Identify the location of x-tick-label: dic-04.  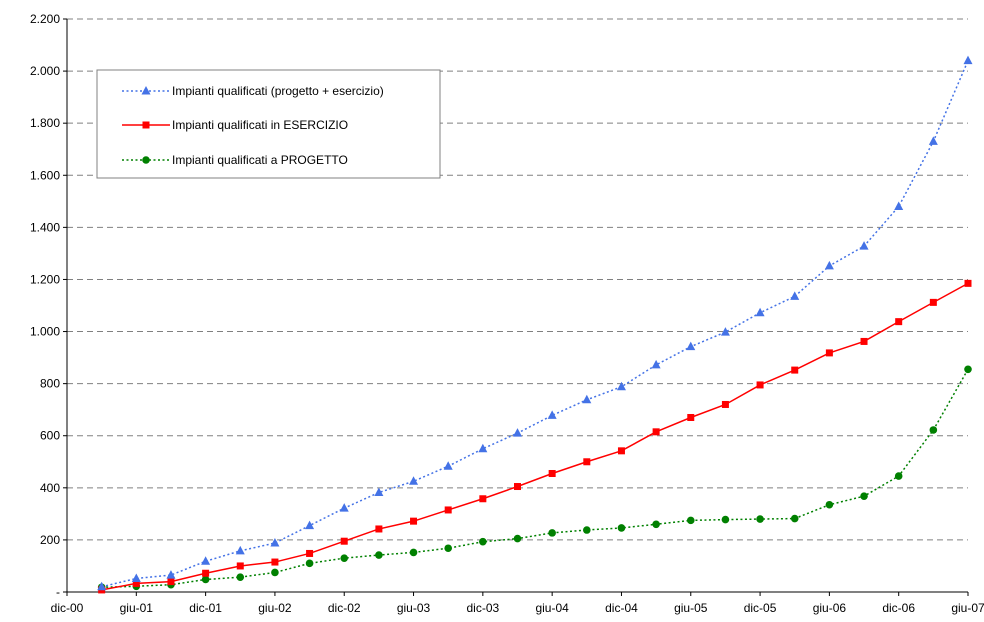
(621, 608).